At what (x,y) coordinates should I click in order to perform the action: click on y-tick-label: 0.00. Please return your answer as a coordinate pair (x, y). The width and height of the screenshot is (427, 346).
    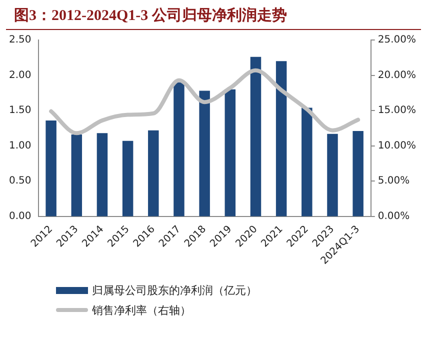
    Looking at the image, I should click on (20, 216).